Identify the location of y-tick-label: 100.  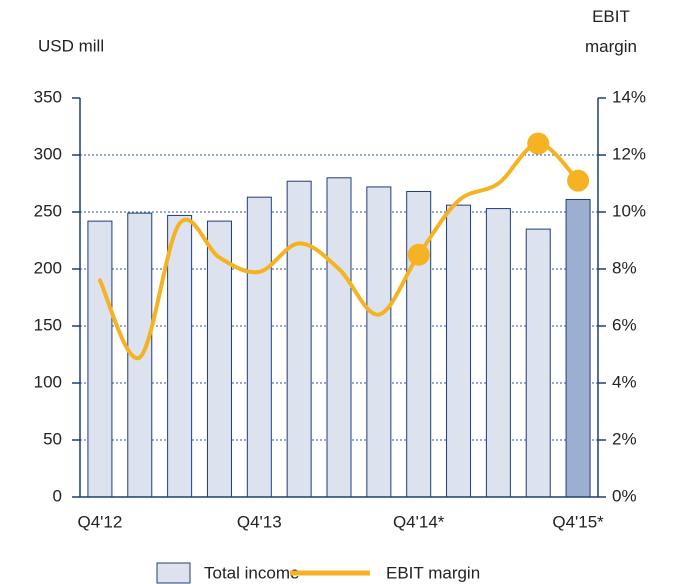
(48, 381).